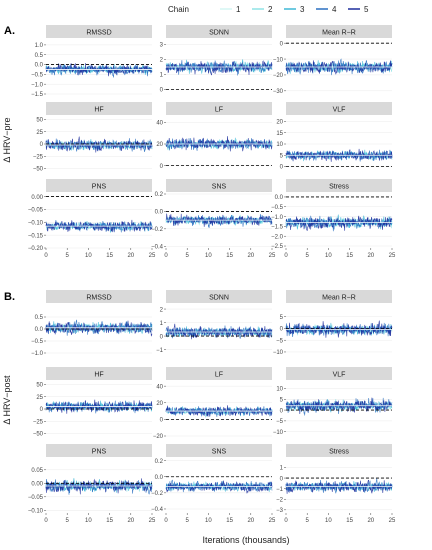 This screenshot has width=432, height=550. What do you see at coordinates (366, 9) in the screenshot?
I see `legend-label-5: 5` at bounding box center [366, 9].